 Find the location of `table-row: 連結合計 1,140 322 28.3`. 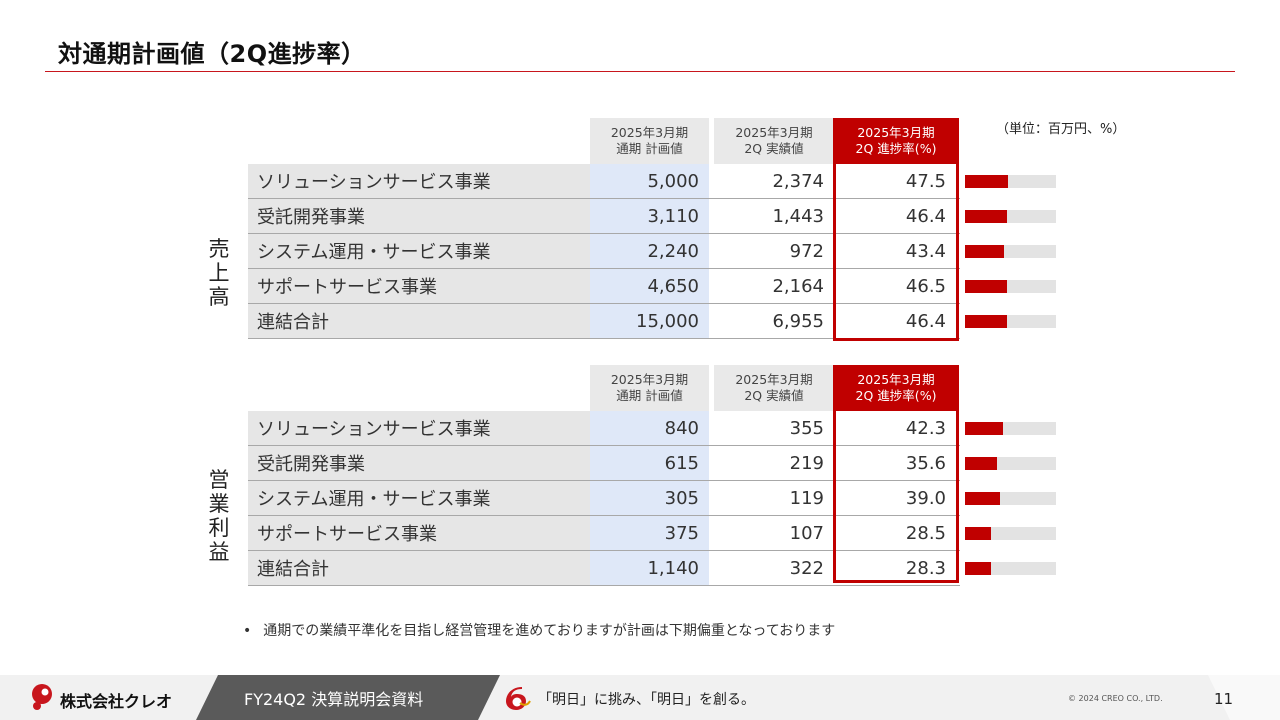

table-row: 連結合計 1,140 322 28.3 is located at coordinates (604, 568).